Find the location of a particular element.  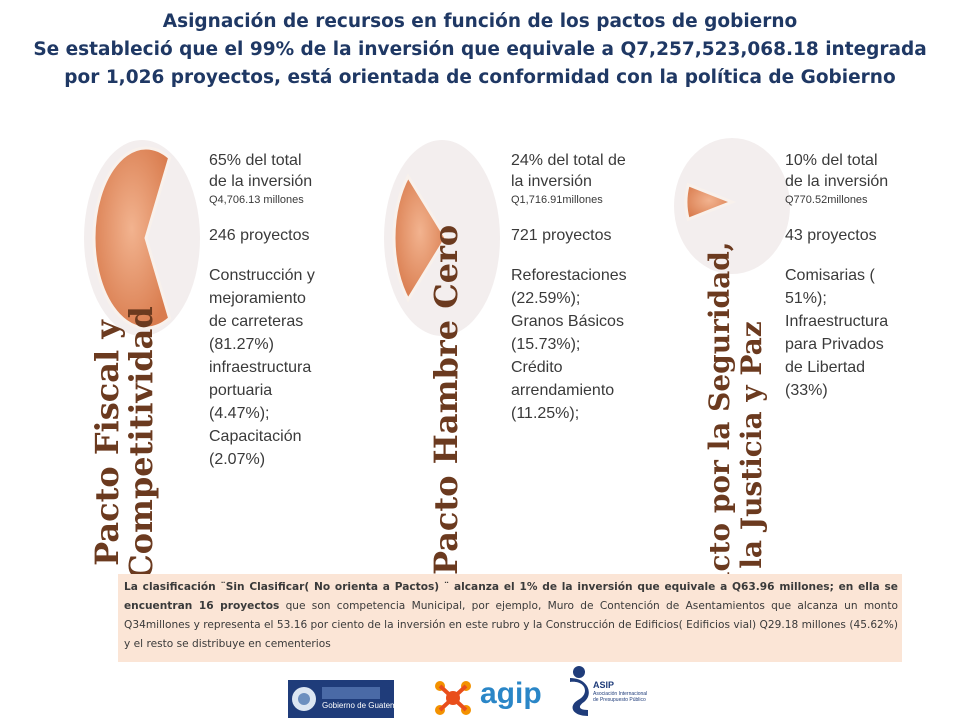

pie-hambre is located at coordinates (442, 238).